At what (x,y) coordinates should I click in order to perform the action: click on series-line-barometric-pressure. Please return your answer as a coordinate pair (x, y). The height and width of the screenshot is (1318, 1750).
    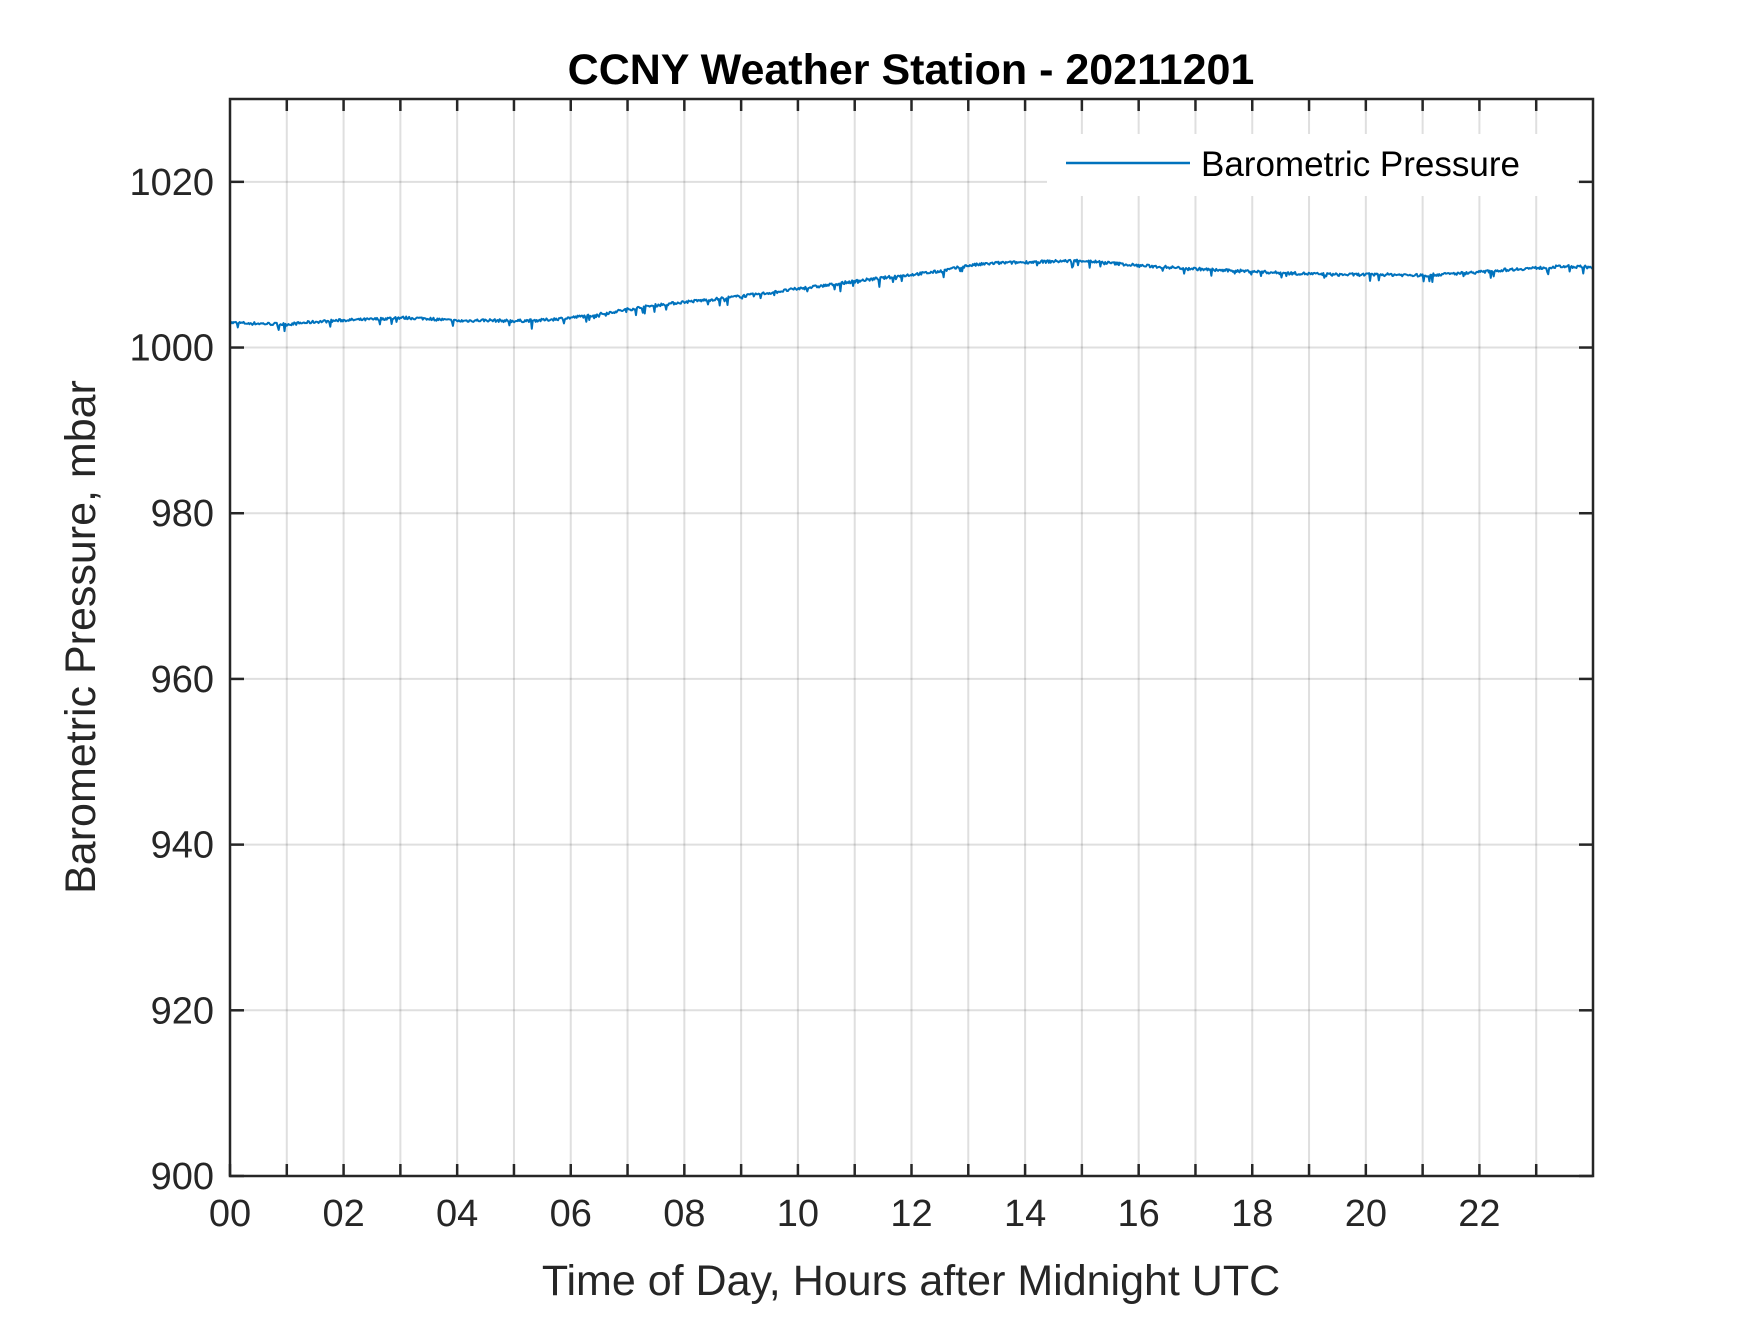
    Looking at the image, I should click on (911, 295).